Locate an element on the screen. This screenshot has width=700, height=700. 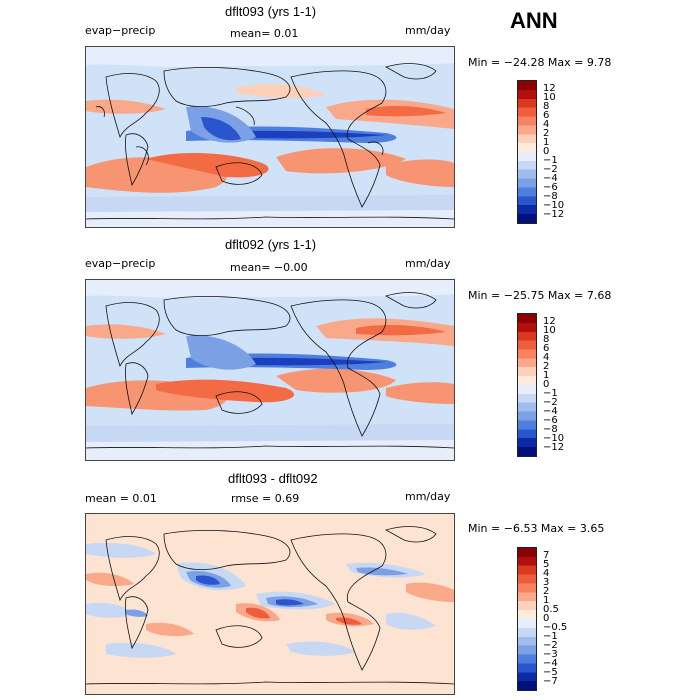
panel2-cbar-label: 0 is located at coordinates (546, 384).